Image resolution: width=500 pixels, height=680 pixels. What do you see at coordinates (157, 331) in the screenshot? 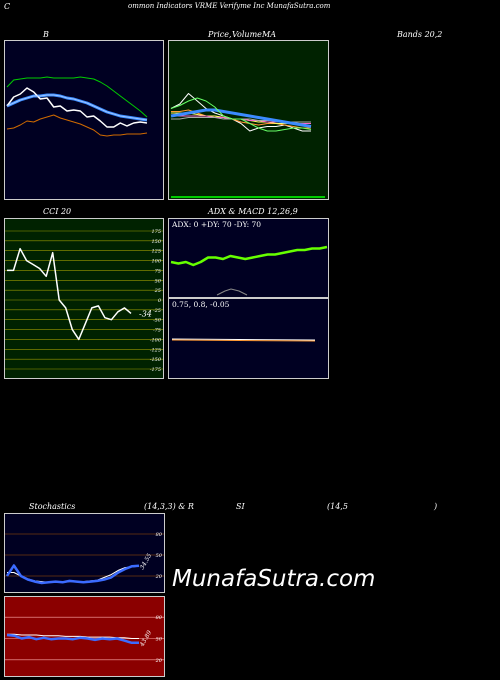
I see `cci-tick-label: -75` at bounding box center [157, 331].